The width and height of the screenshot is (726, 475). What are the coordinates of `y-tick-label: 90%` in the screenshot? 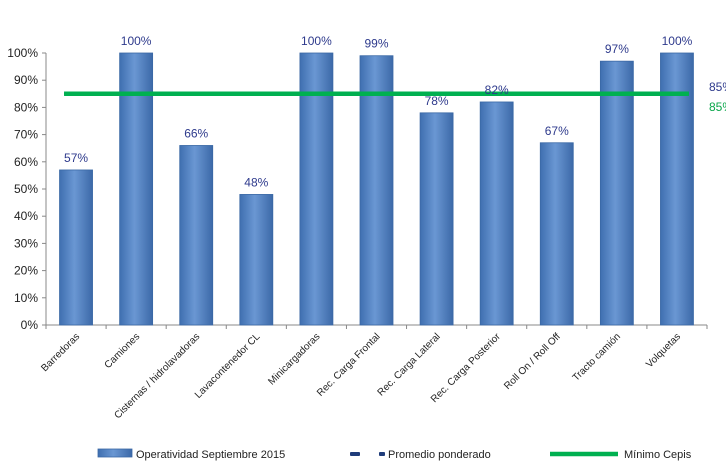 It's located at (26, 80).